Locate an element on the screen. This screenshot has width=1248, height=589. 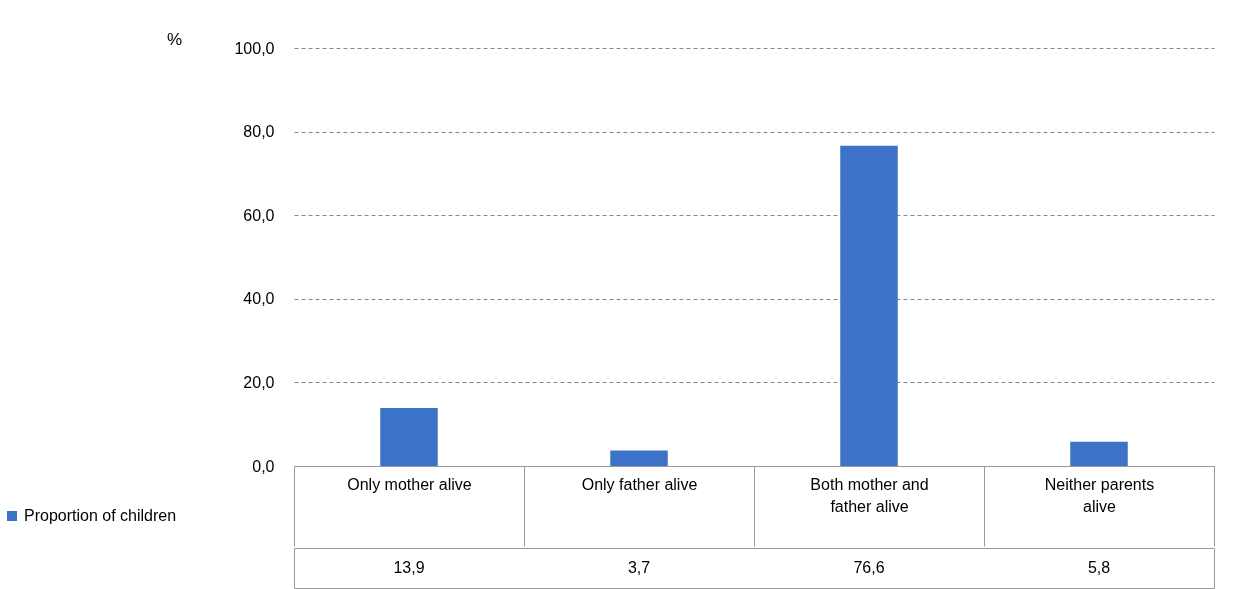
y-tick-label: 0,0 is located at coordinates (263, 466).